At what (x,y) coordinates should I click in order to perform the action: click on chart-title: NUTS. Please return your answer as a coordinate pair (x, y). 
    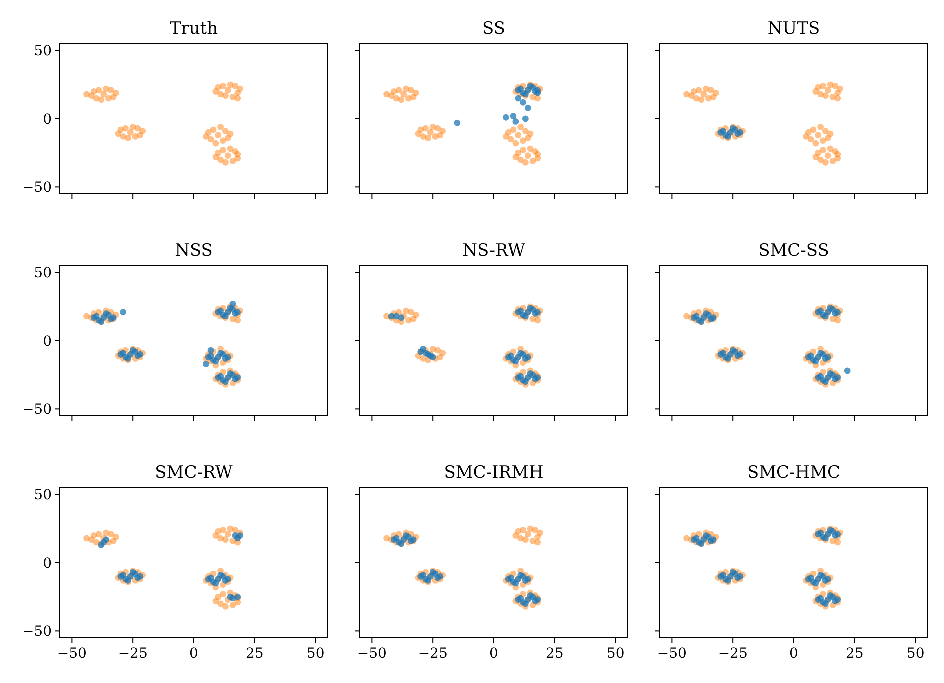
    Looking at the image, I should click on (794, 29).